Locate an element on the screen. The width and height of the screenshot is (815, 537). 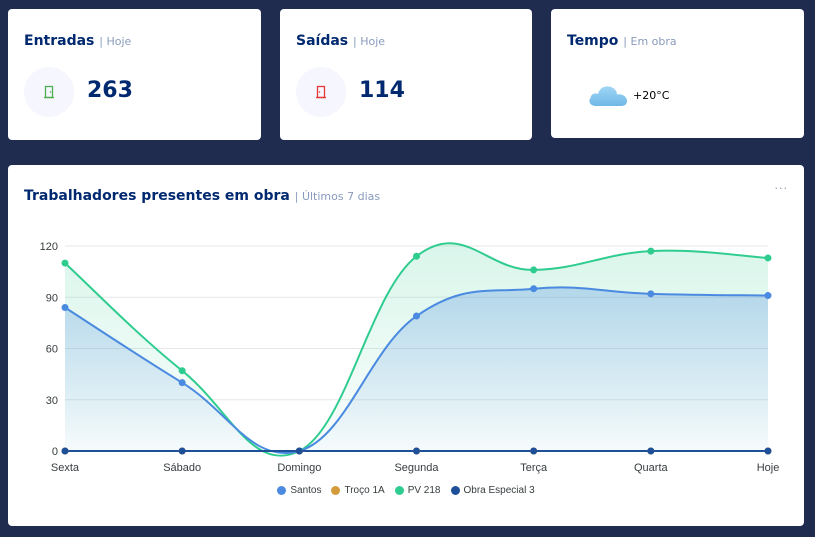
saidas-subtitle: Hoje is located at coordinates (373, 41).